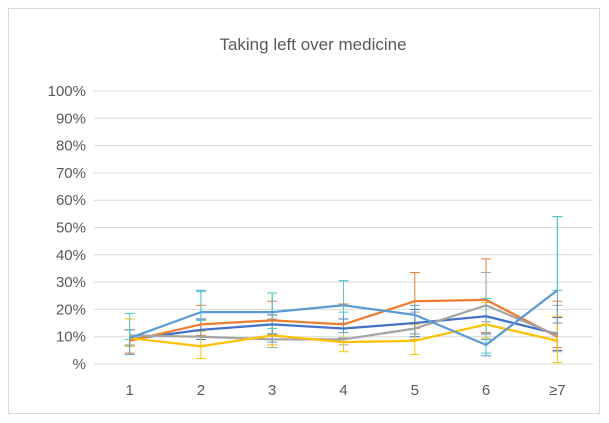 The image size is (609, 423). What do you see at coordinates (486, 390) in the screenshot?
I see `x-tick-label: 6` at bounding box center [486, 390].